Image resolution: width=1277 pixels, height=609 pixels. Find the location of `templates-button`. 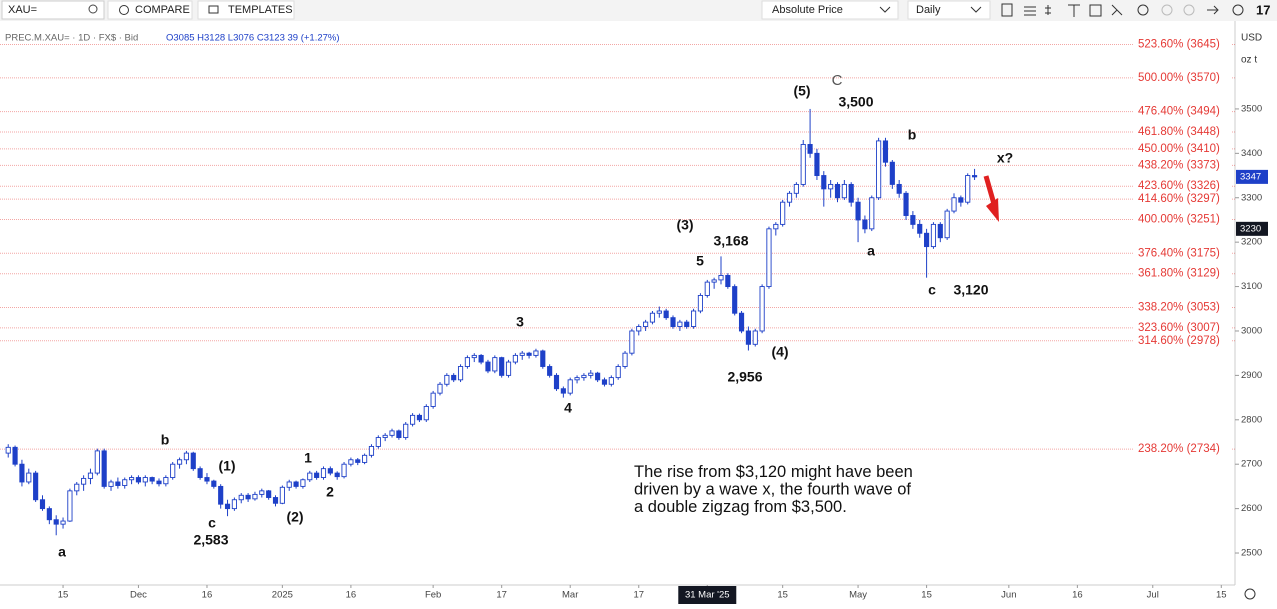

templates-button is located at coordinates (246, 10).